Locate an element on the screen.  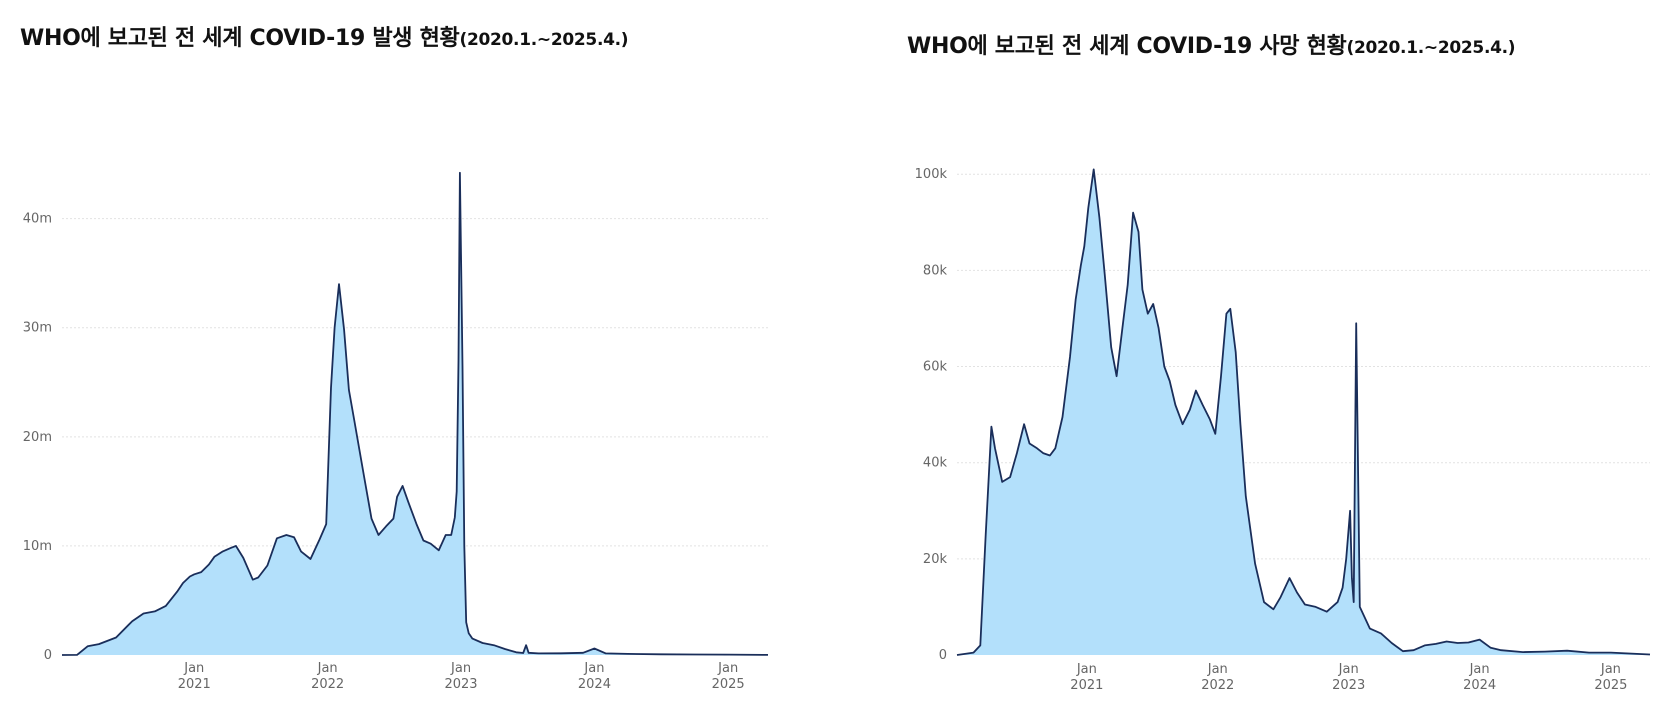
y-tick-label: 30m is located at coordinates (37, 328).